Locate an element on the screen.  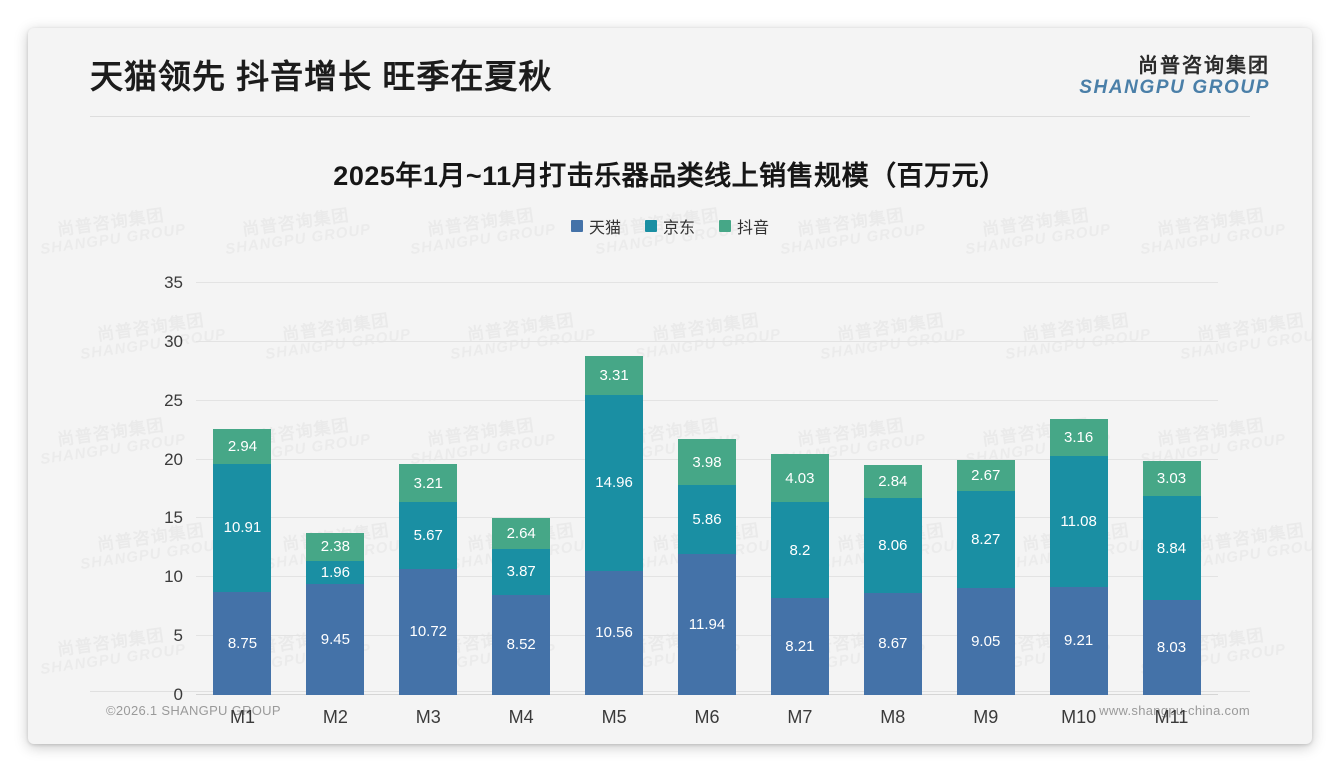
legend-item-京东: 京东 is located at coordinates (669, 226).